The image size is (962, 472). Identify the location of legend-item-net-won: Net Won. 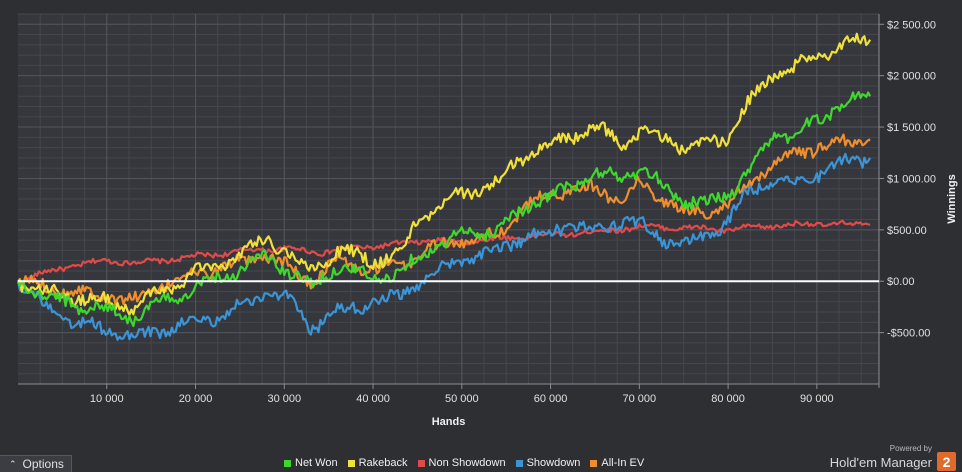
(311, 463).